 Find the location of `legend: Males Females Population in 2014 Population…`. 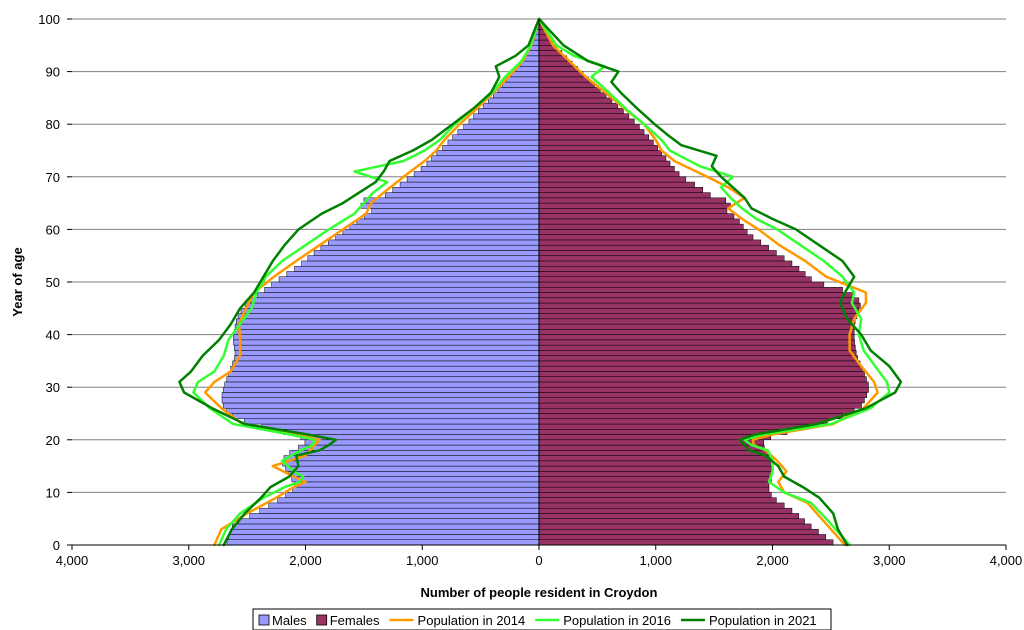

legend: Males Females Population in 2014 Population… is located at coordinates (542, 619).